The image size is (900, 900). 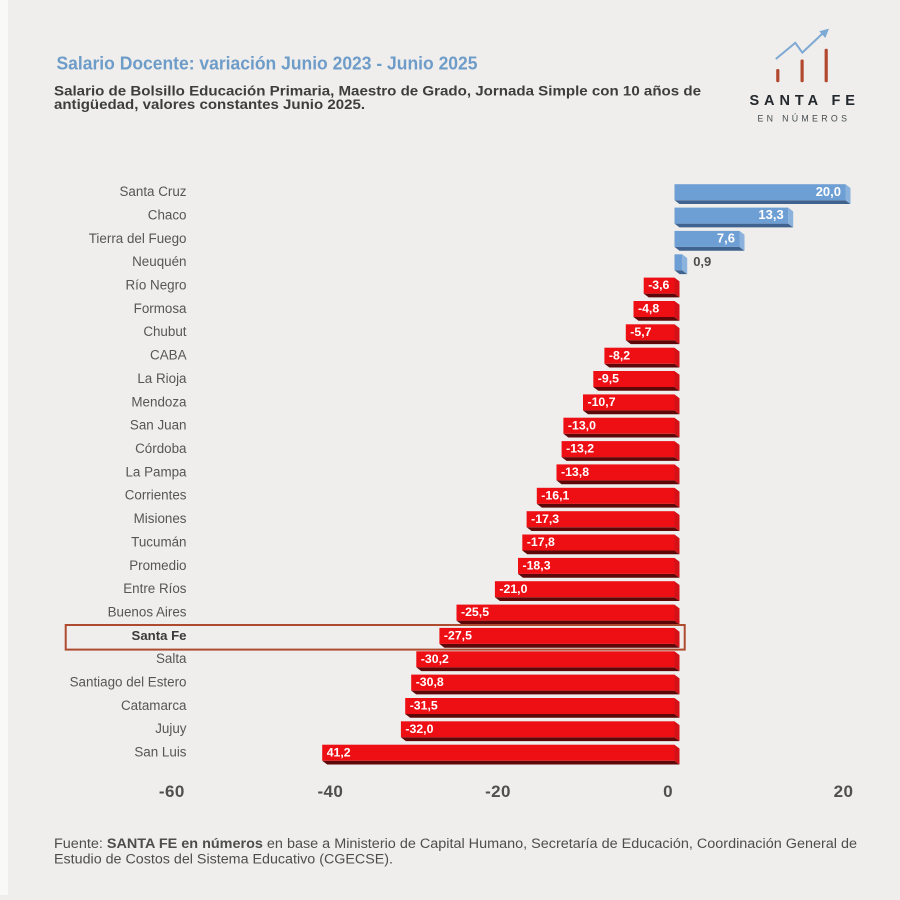 I want to click on svg-text: Salta, so click(x=171, y=658).